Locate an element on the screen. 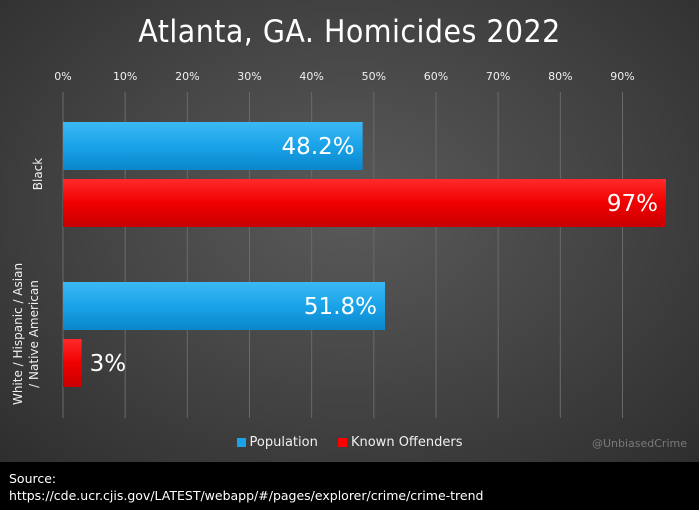  legend-item-offenders: Known Offenders is located at coordinates (400, 442).